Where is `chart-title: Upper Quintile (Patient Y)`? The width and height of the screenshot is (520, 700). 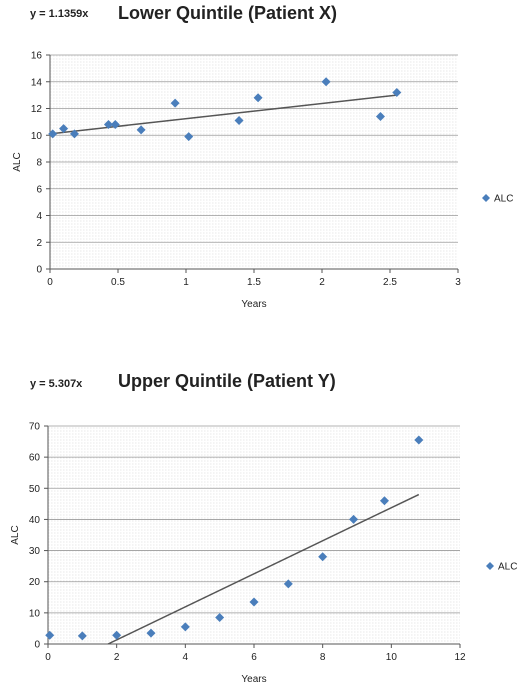
chart-title: Upper Quintile (Patient Y) is located at coordinates (227, 381).